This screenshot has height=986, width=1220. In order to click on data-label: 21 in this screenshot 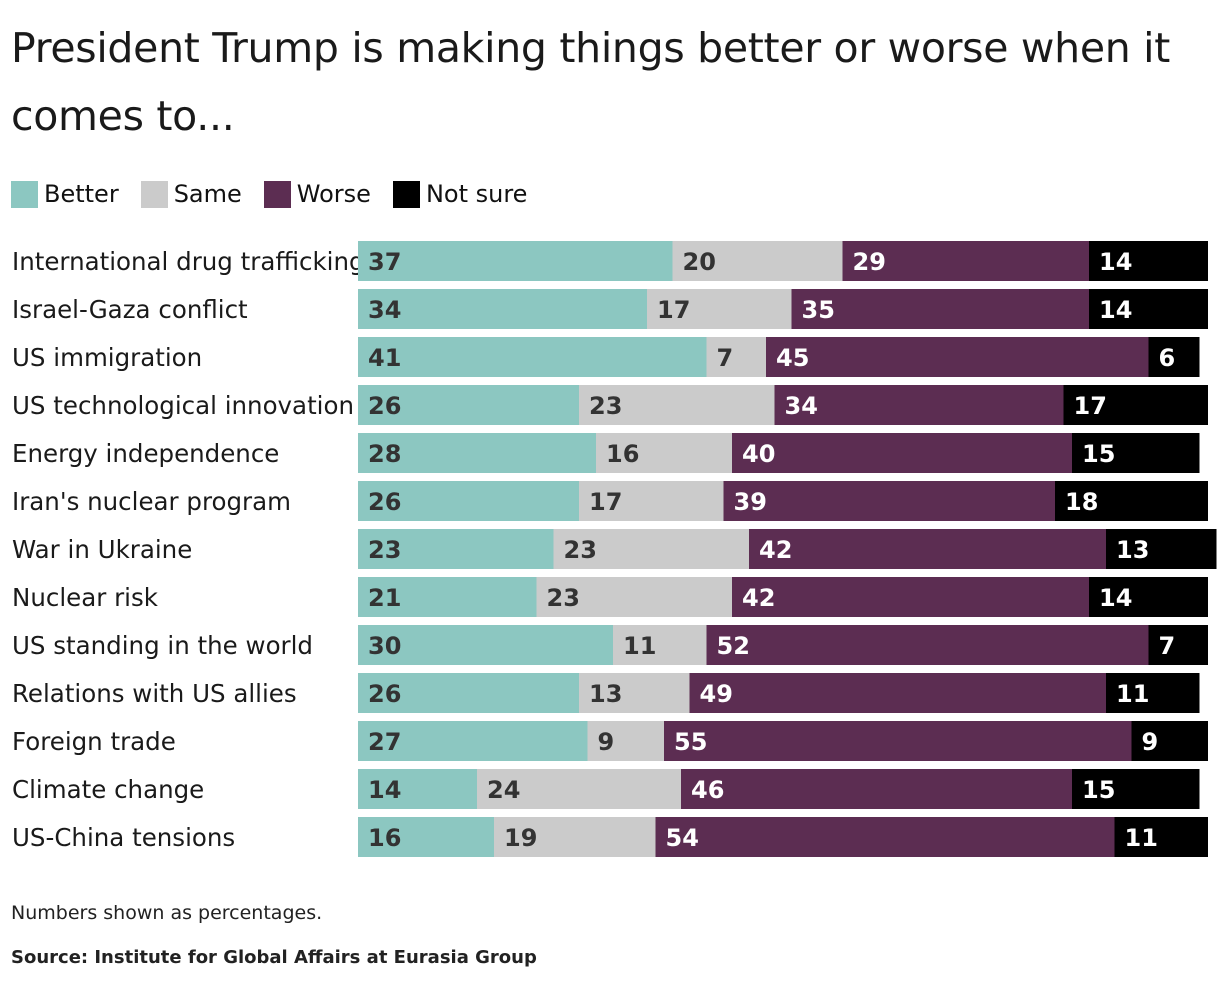, I will do `click(384, 598)`.